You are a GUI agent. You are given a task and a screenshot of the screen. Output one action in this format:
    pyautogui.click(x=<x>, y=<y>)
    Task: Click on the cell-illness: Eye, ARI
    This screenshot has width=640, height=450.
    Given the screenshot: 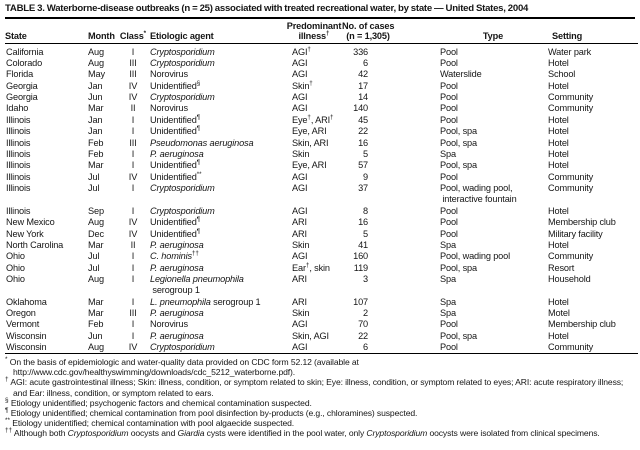 What is the action you would take?
    pyautogui.click(x=309, y=165)
    